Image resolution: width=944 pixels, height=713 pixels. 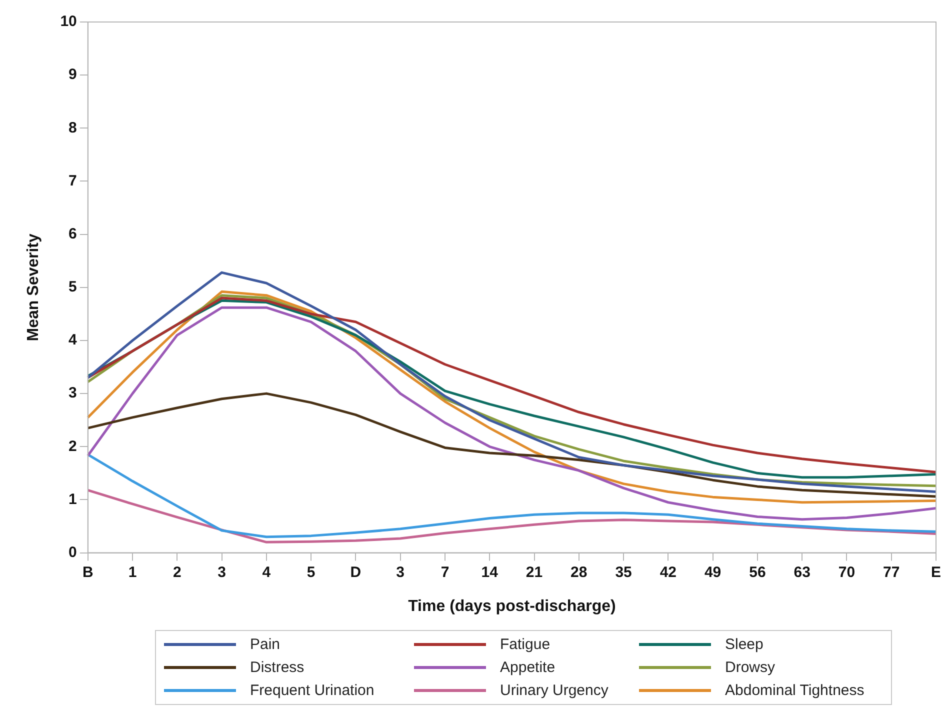 What do you see at coordinates (891, 572) in the screenshot?
I see `x-tick-label: 77` at bounding box center [891, 572].